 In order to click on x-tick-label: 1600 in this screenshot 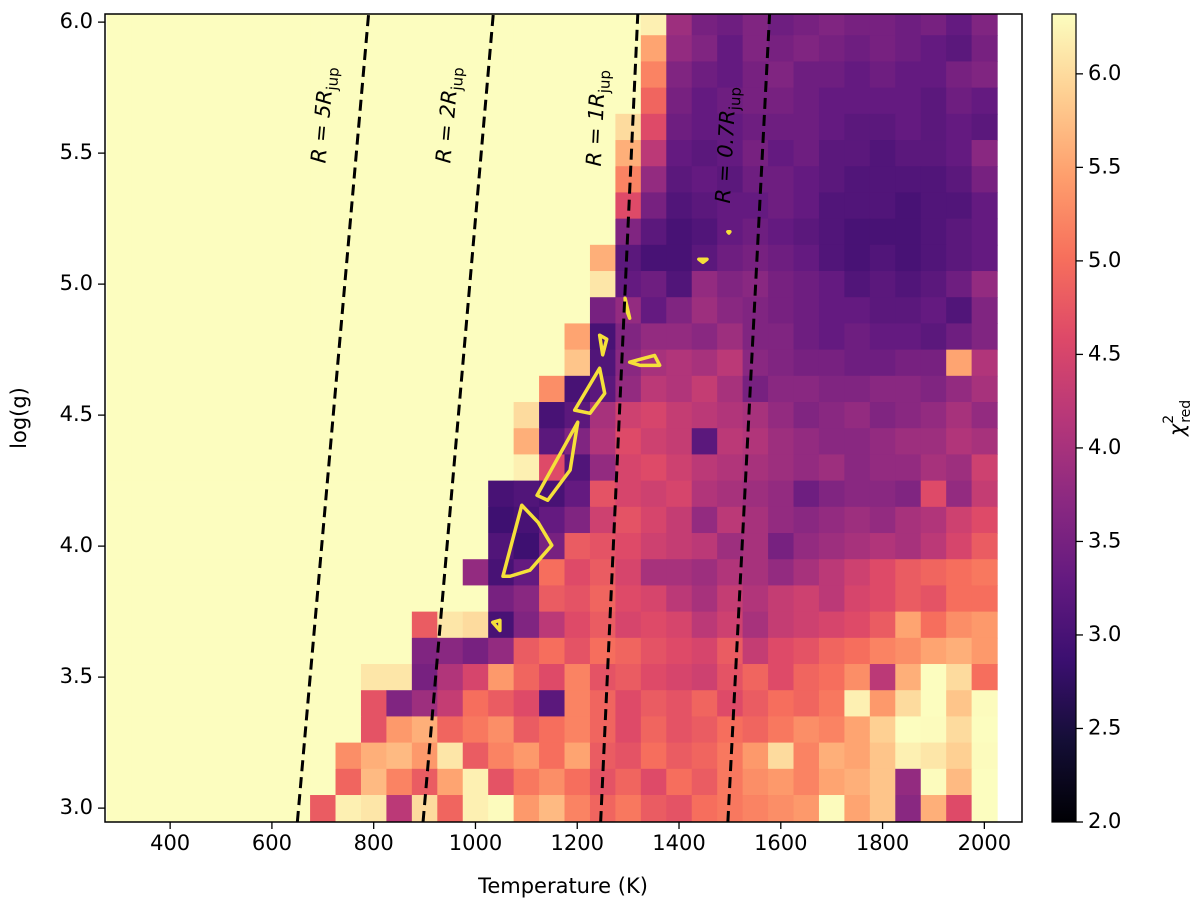, I will do `click(780, 843)`.